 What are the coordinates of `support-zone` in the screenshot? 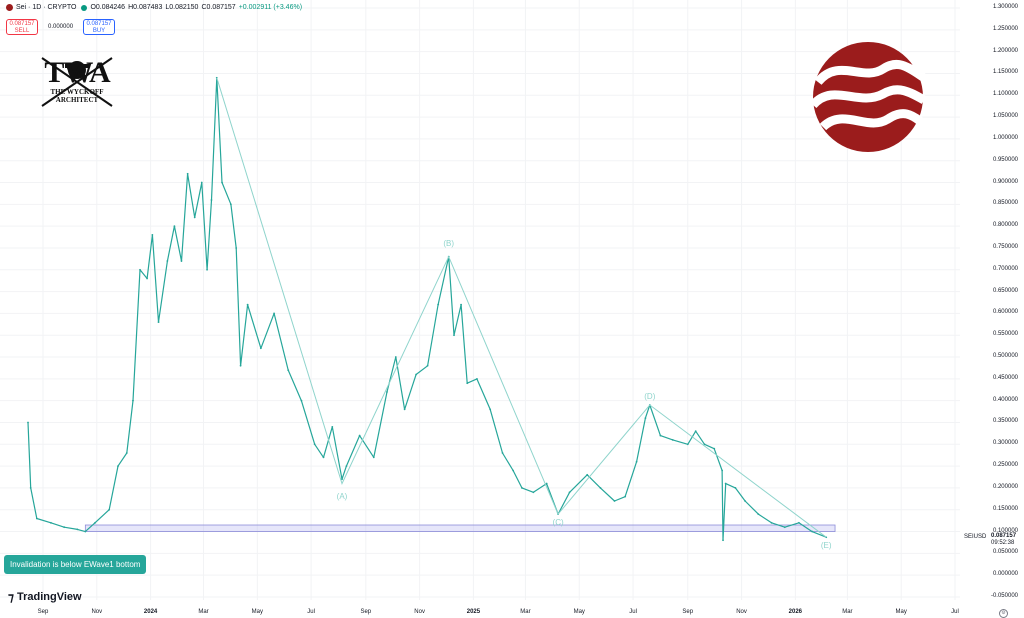 It's located at (460, 528).